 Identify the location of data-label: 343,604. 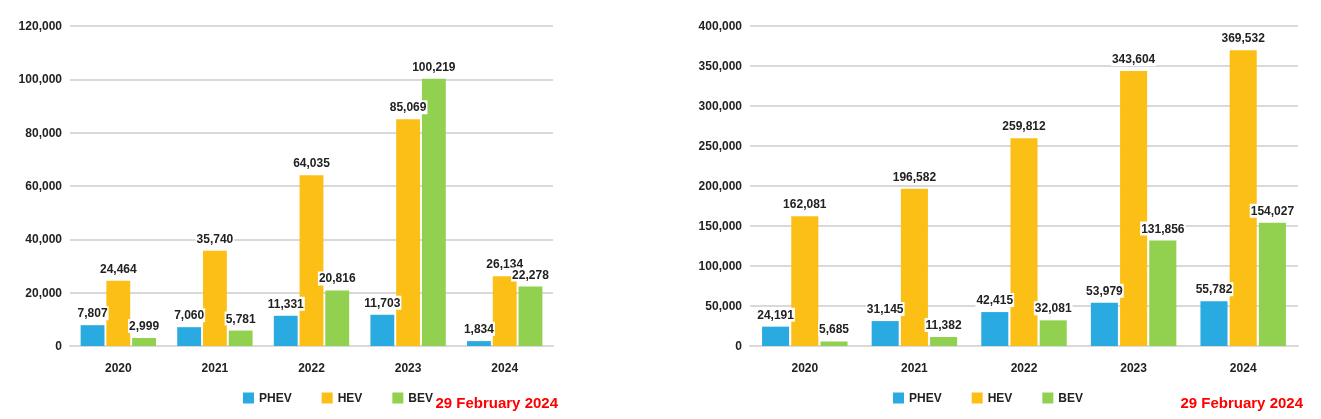
(1133, 59).